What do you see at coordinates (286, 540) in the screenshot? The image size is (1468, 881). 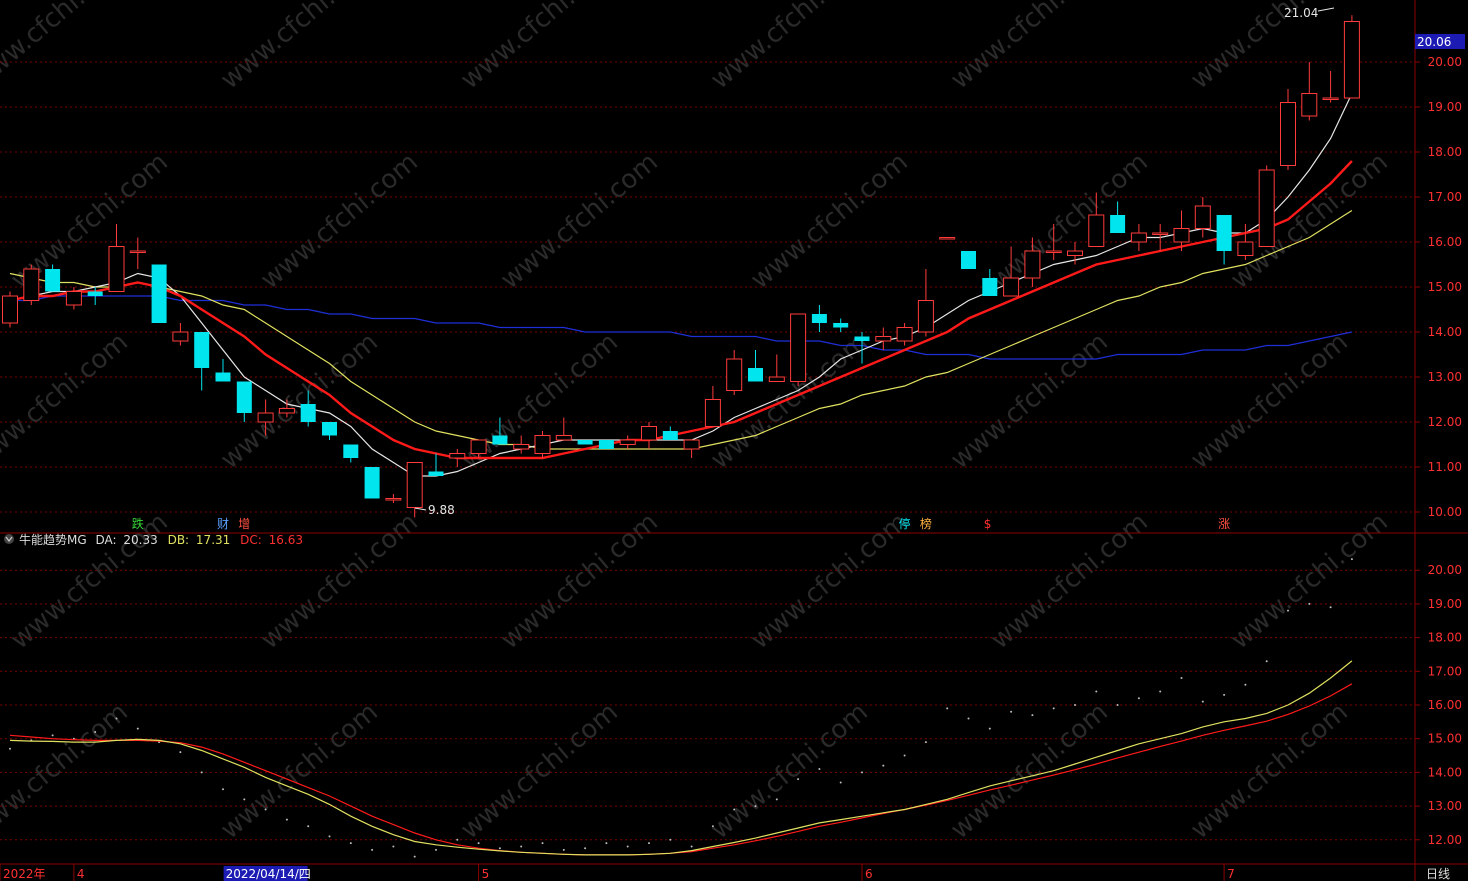 I see `indicator-dc-value: 16.63` at bounding box center [286, 540].